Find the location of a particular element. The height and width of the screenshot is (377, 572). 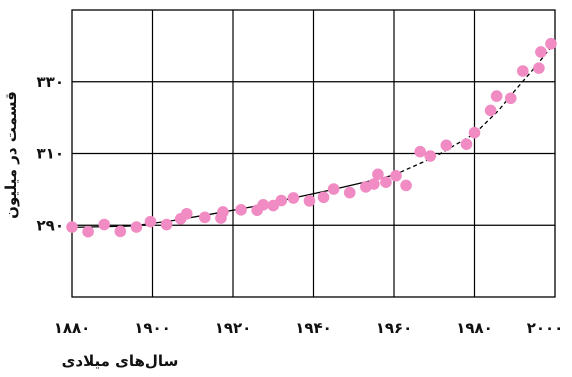

x-tick-label: ۲۰۰۰ is located at coordinates (545, 328).